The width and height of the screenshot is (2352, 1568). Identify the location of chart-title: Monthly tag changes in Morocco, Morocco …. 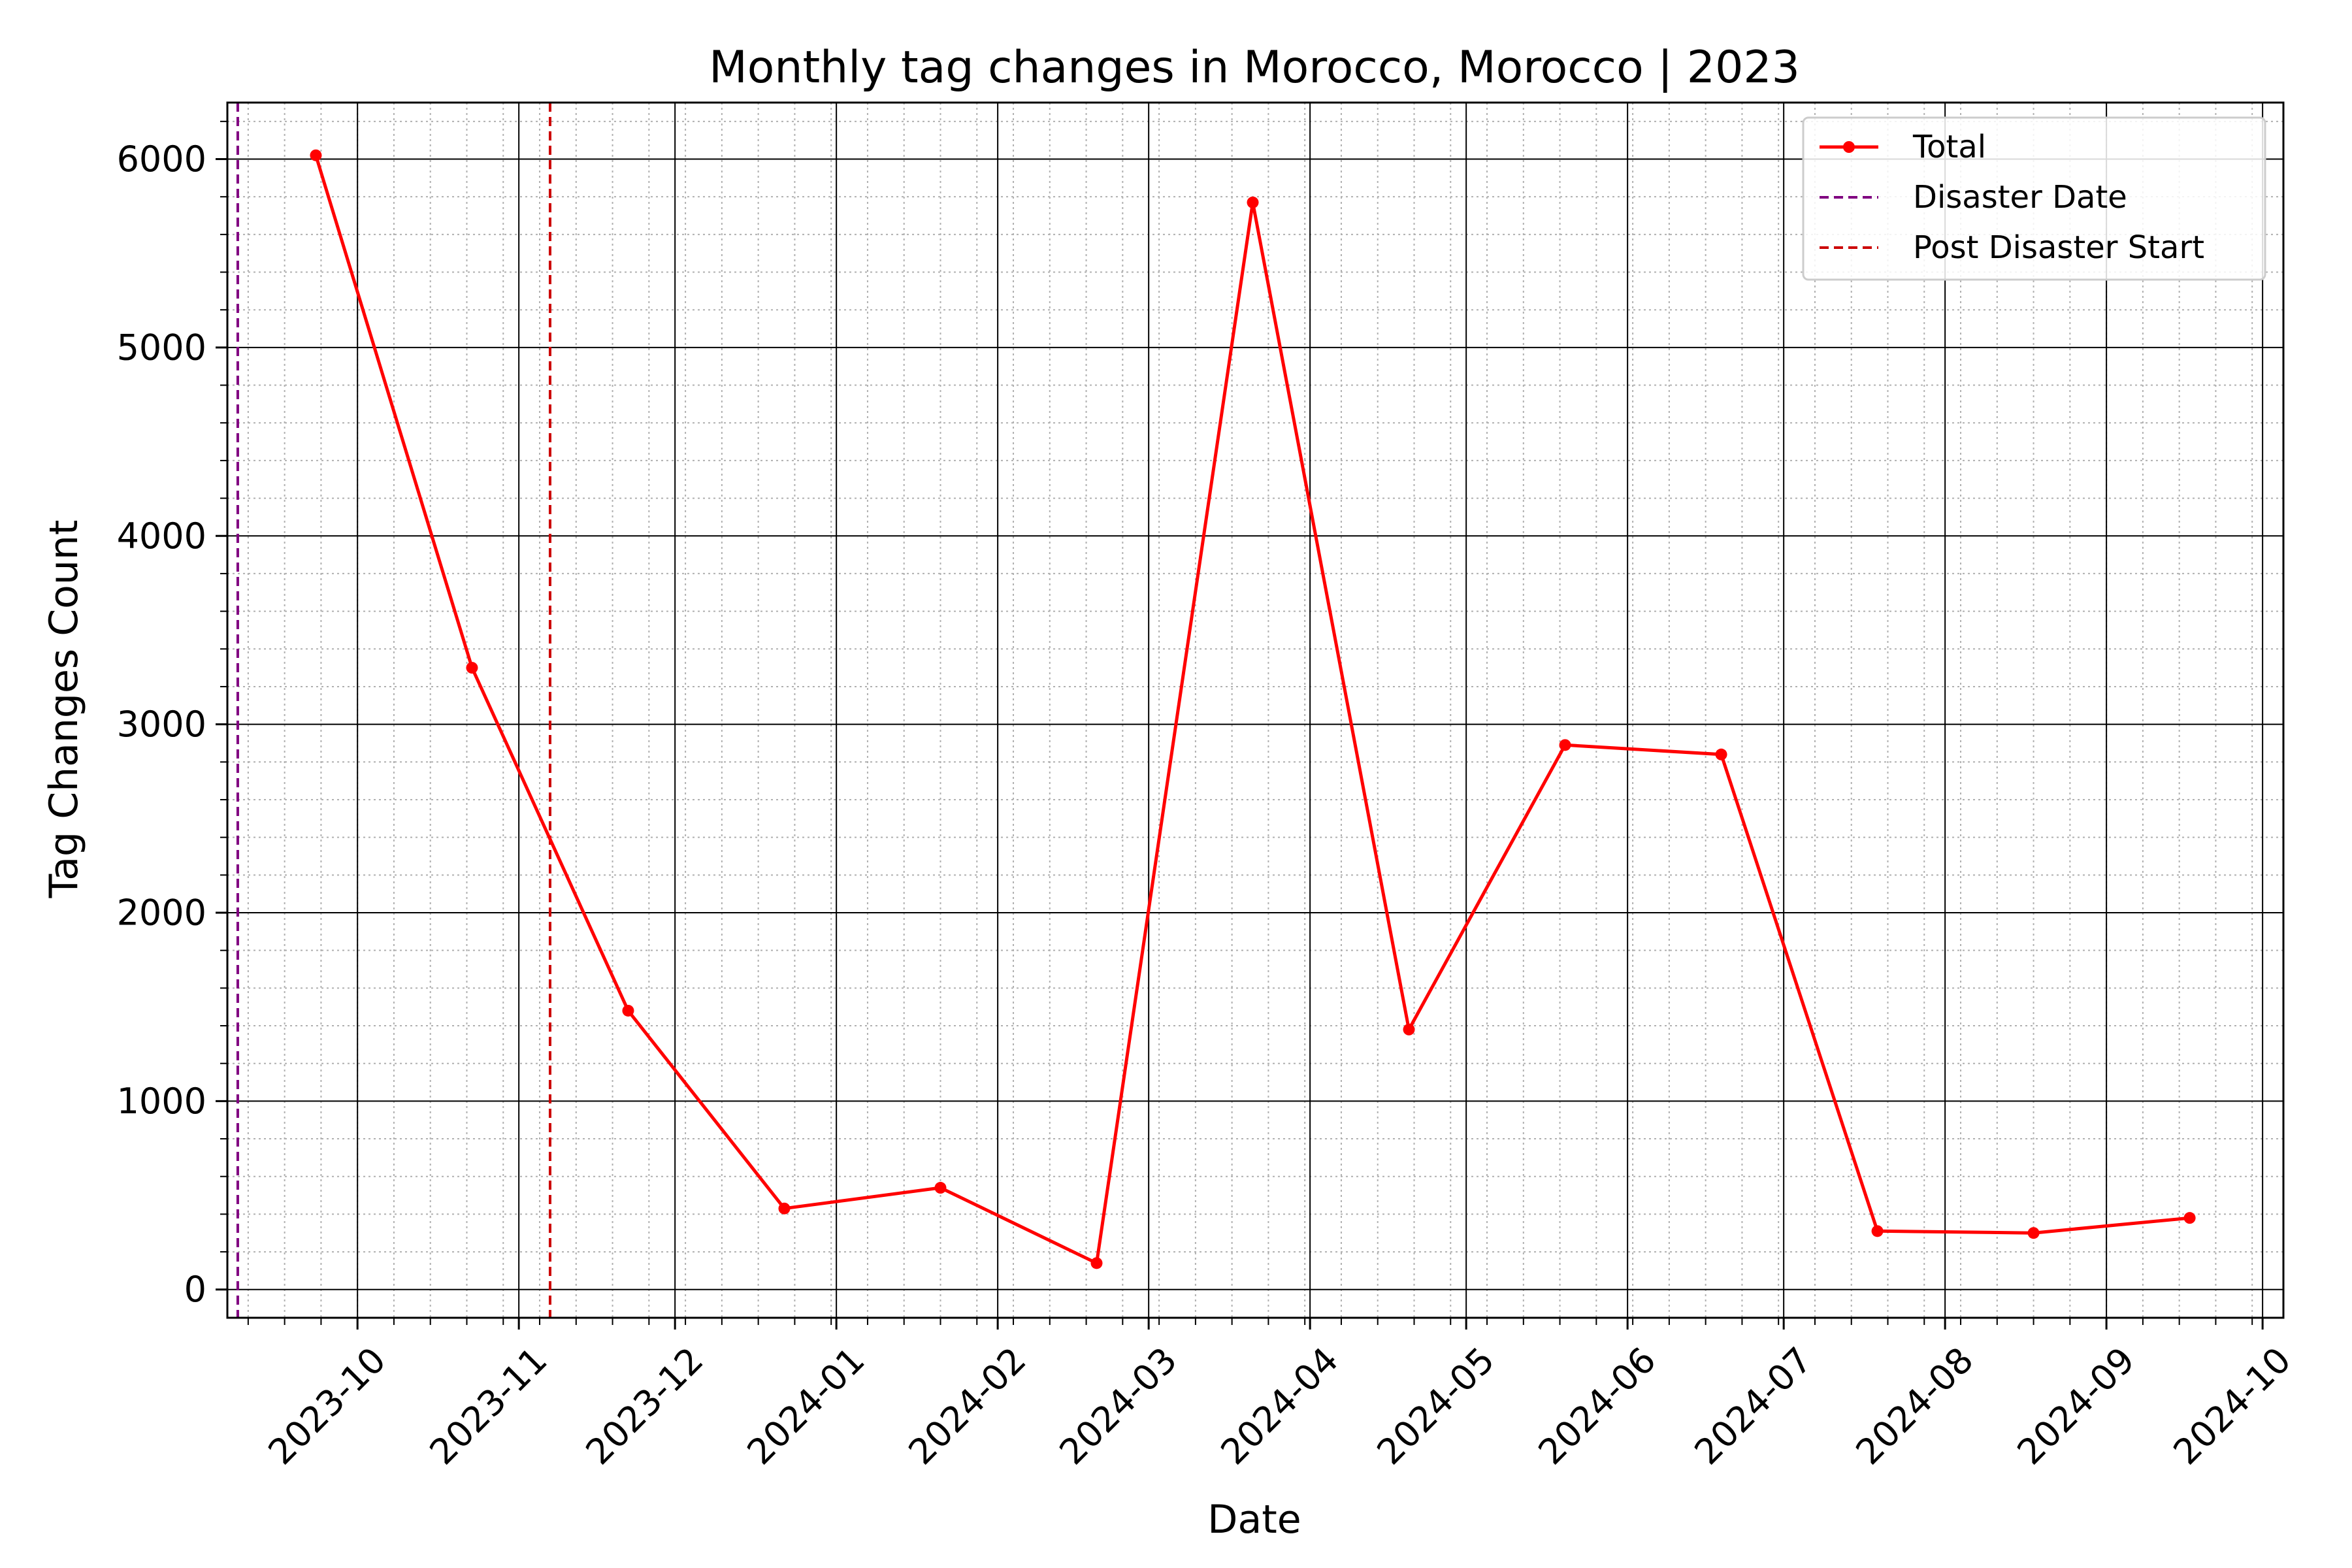
(1254, 67).